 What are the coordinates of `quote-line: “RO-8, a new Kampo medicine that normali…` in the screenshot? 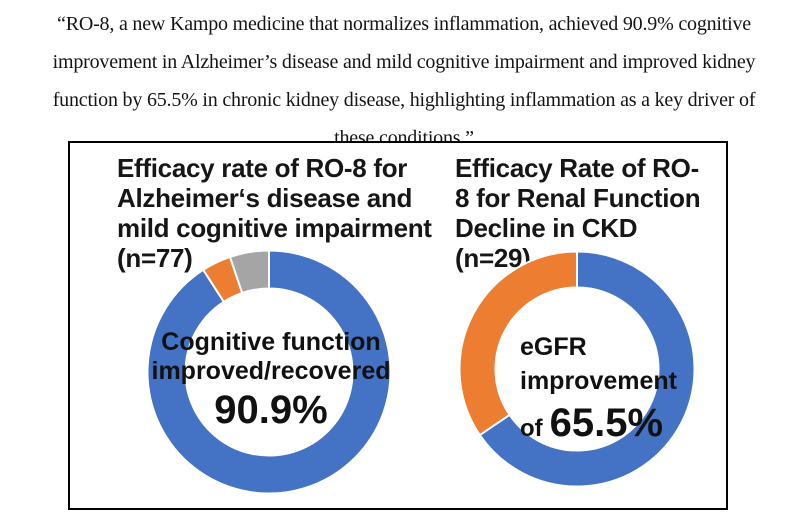 It's located at (404, 24).